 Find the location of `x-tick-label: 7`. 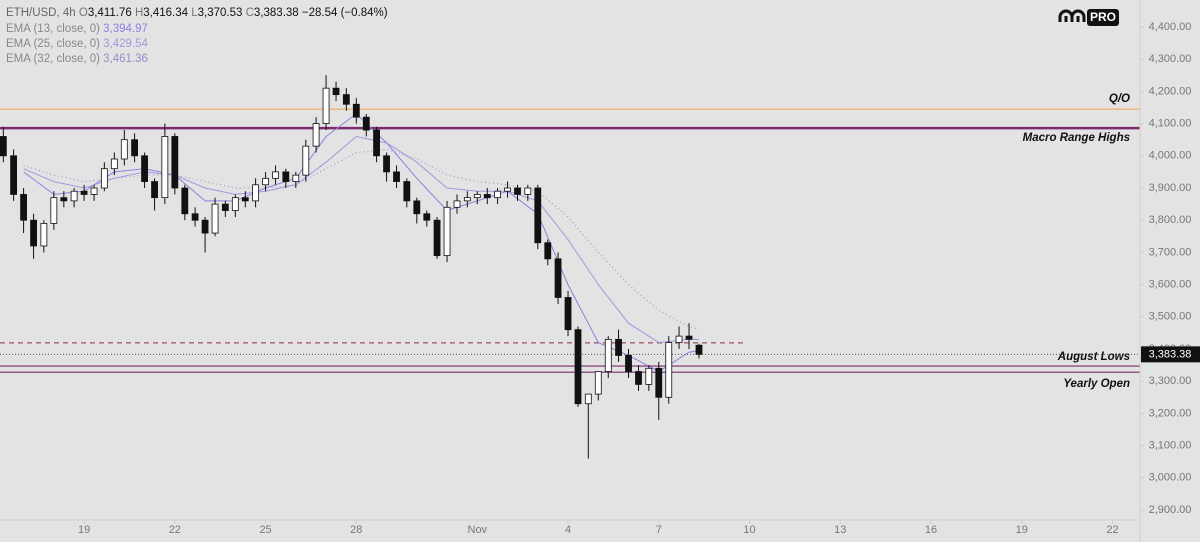

x-tick-label: 7 is located at coordinates (659, 530).